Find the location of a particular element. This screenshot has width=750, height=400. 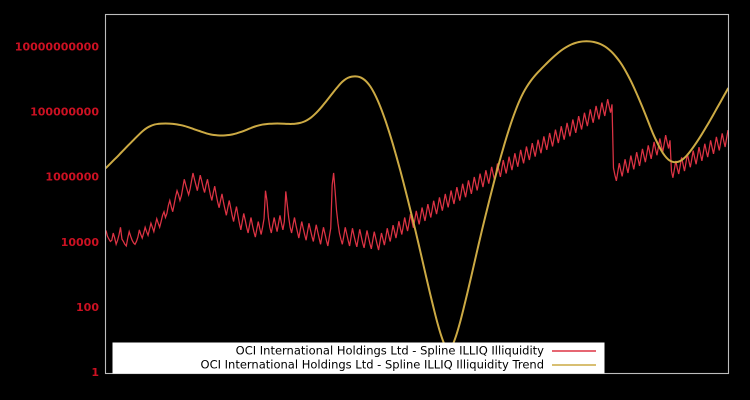

y-axis-tick-label: 100 is located at coordinates (87, 307).